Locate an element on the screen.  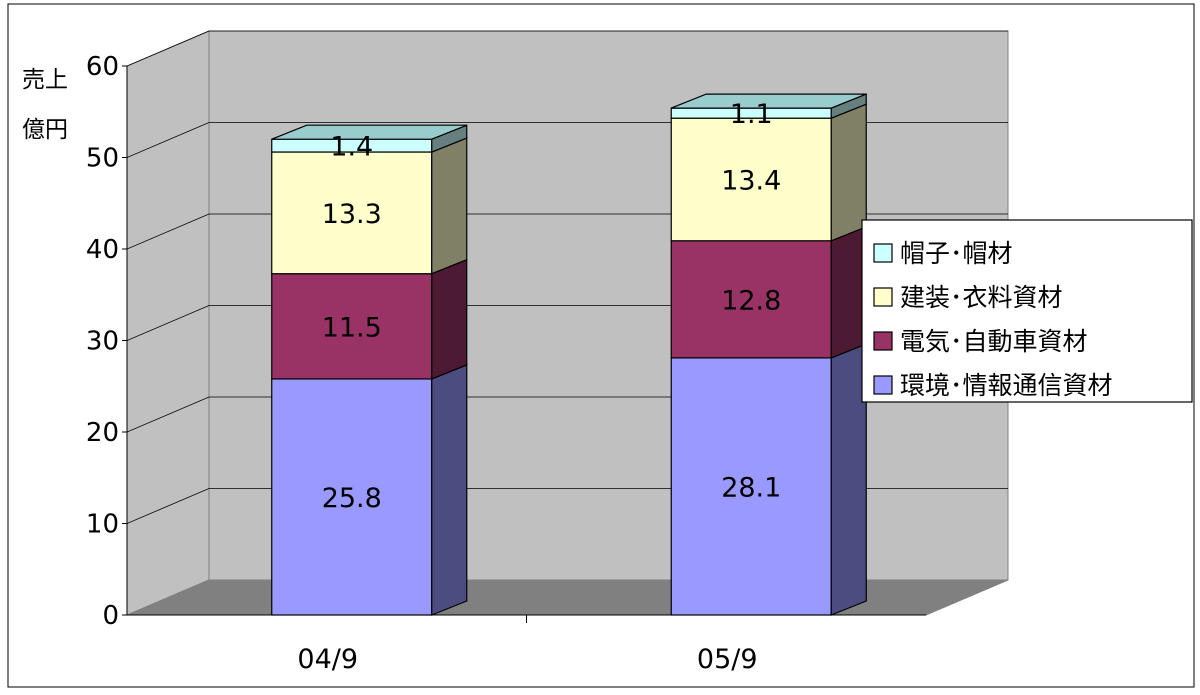
legend-box is located at coordinates (1027, 311).